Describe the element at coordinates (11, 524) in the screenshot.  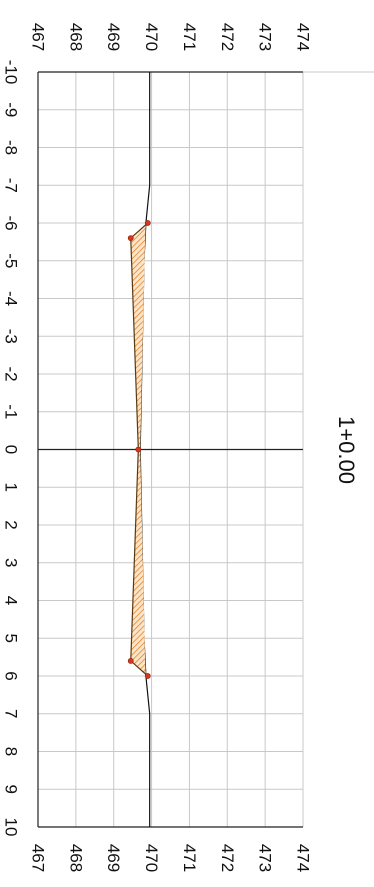
I see `tick-label-offset: 2` at that location.